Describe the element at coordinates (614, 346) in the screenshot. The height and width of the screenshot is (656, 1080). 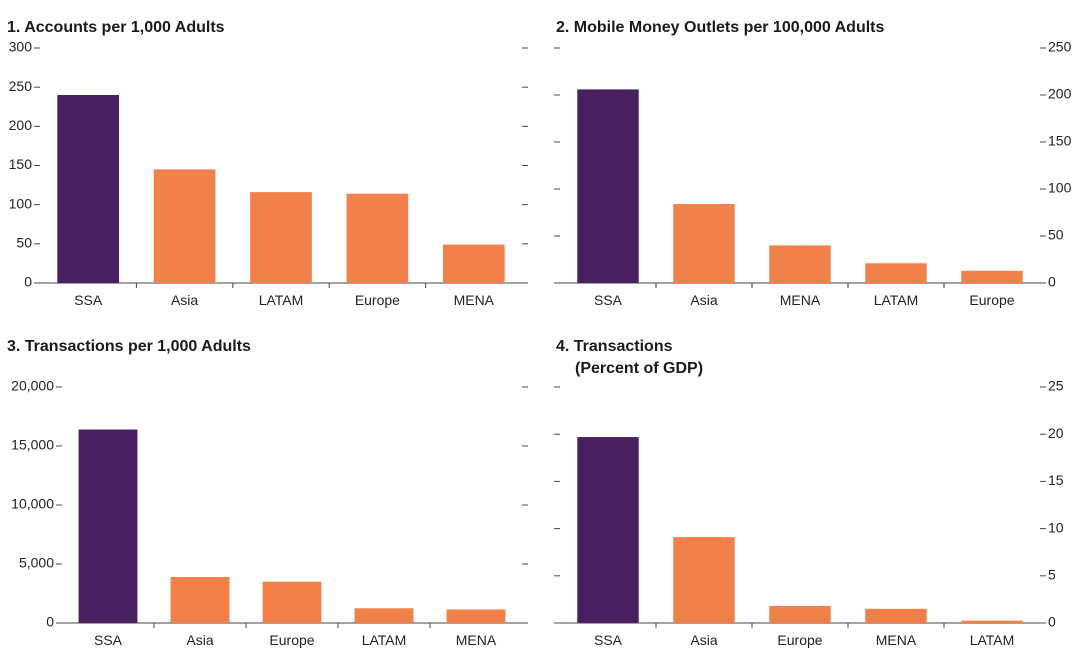
I see `panel-title: 4. Transactions` at that location.